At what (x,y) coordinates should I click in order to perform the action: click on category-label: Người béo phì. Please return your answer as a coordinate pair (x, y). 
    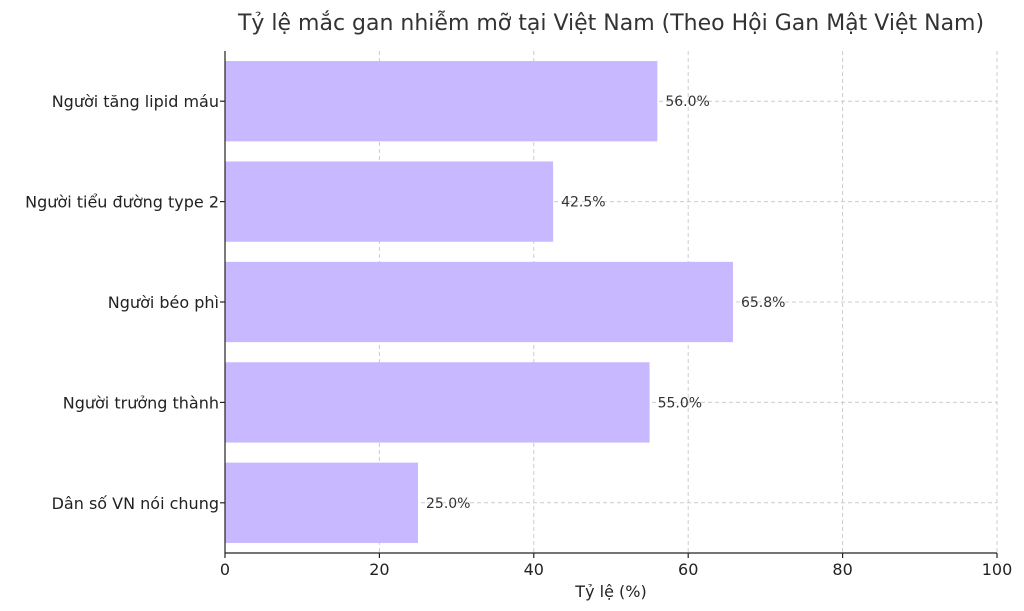
    Looking at the image, I should click on (163, 302).